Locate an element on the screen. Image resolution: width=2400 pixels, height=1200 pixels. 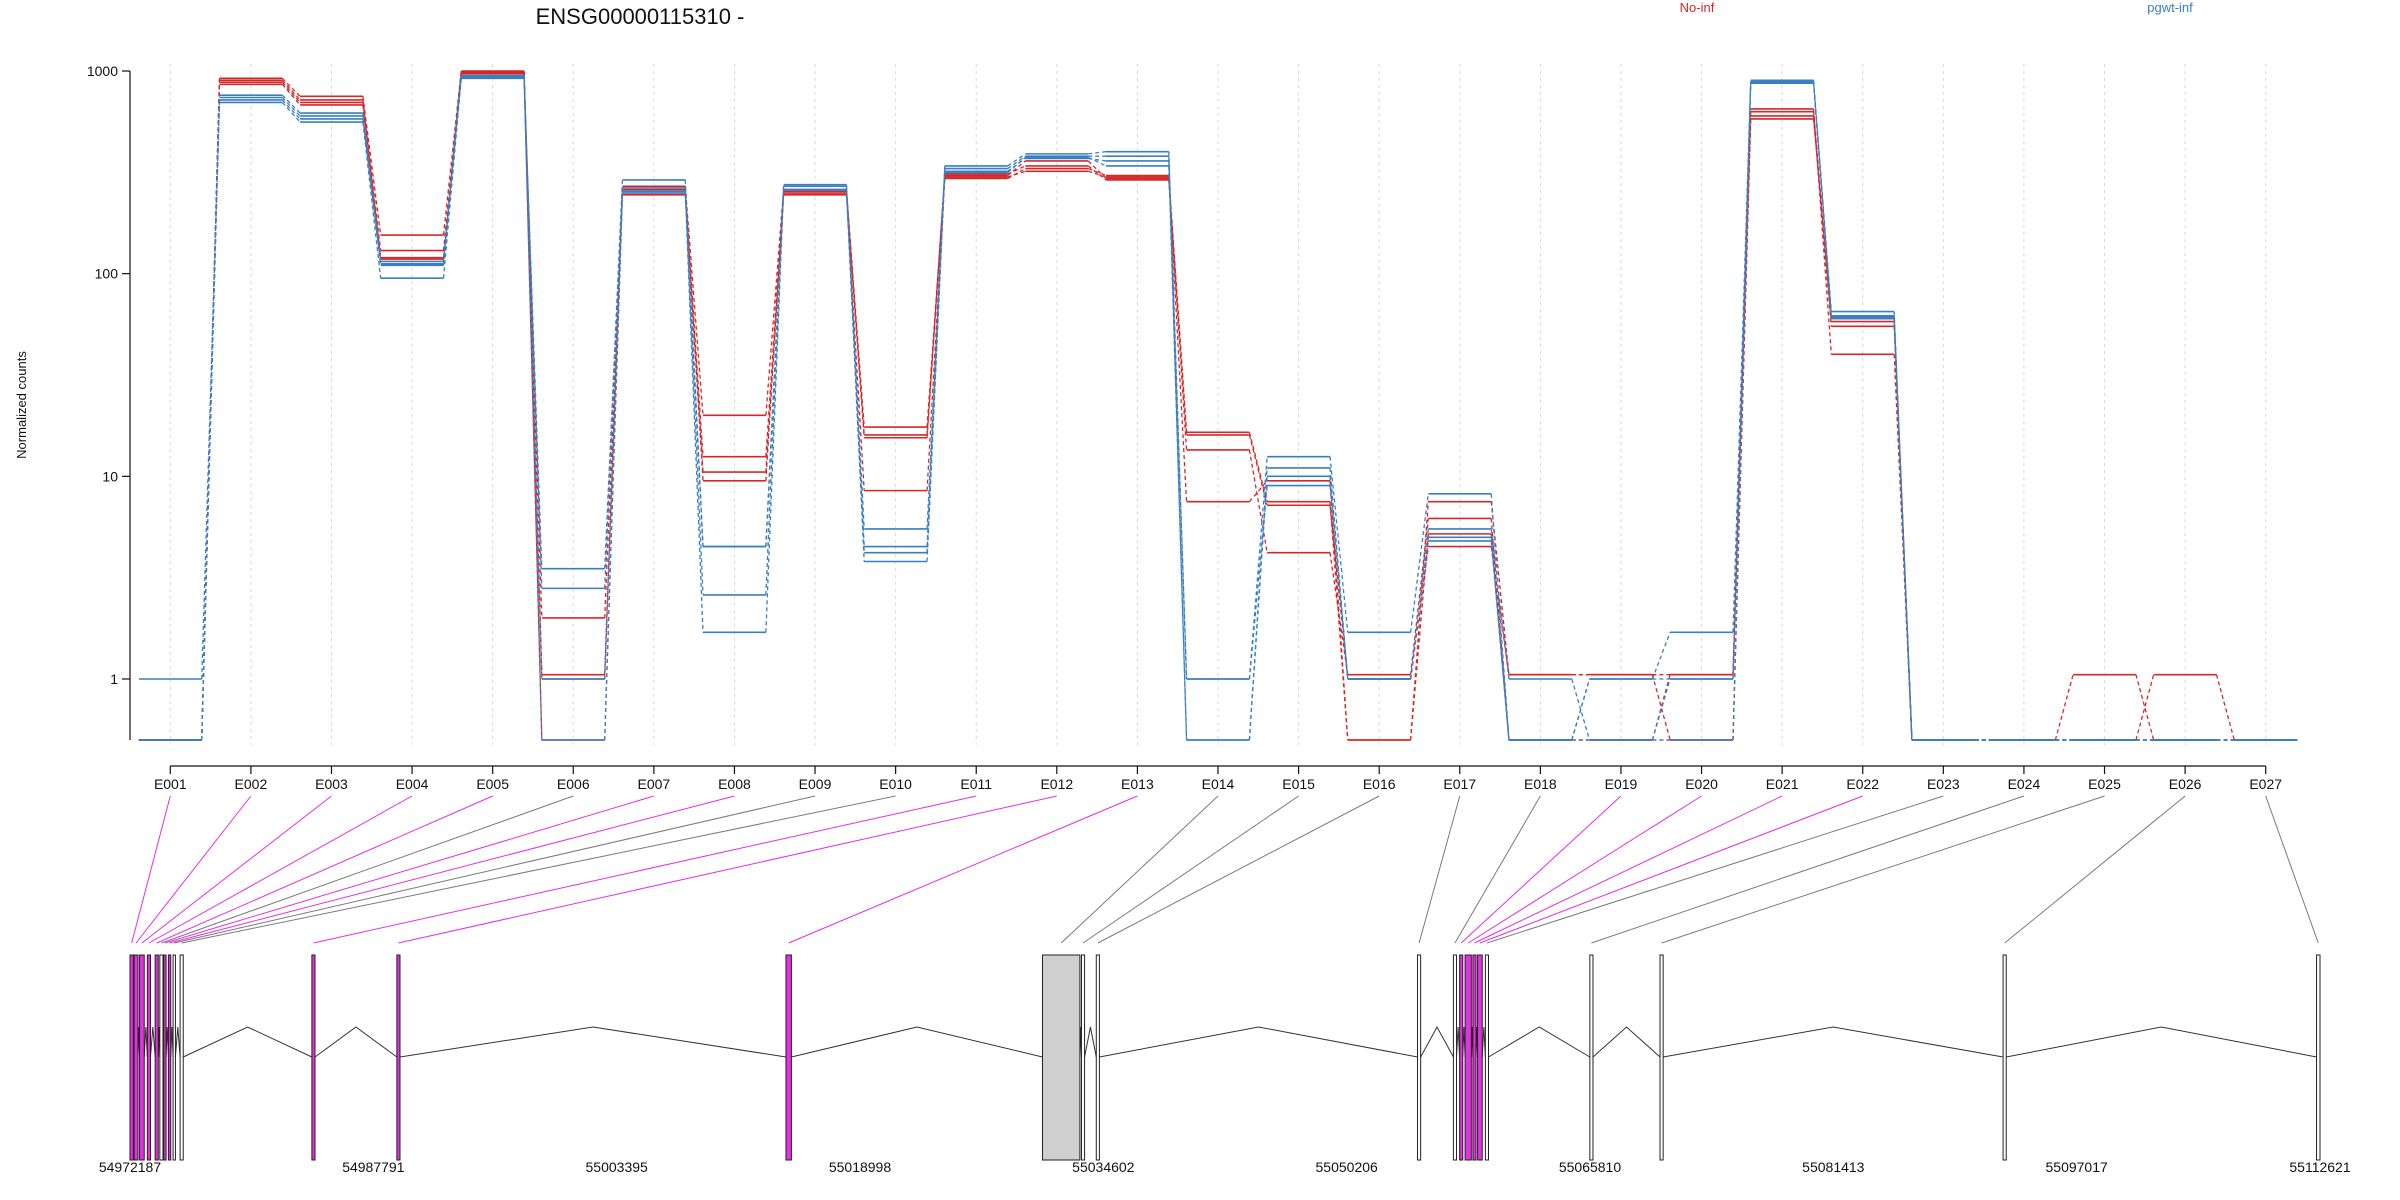
exon-e018 is located at coordinates (1455, 1057).